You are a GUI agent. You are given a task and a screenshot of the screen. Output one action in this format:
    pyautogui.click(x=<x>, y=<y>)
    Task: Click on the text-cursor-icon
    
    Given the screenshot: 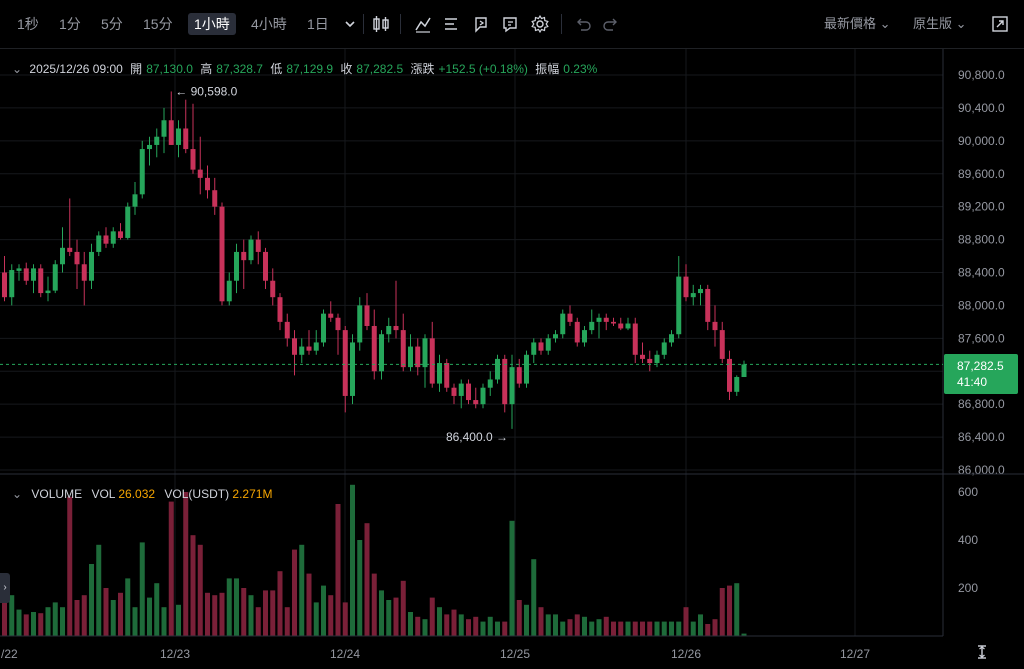 What is the action you would take?
    pyautogui.click(x=982, y=652)
    